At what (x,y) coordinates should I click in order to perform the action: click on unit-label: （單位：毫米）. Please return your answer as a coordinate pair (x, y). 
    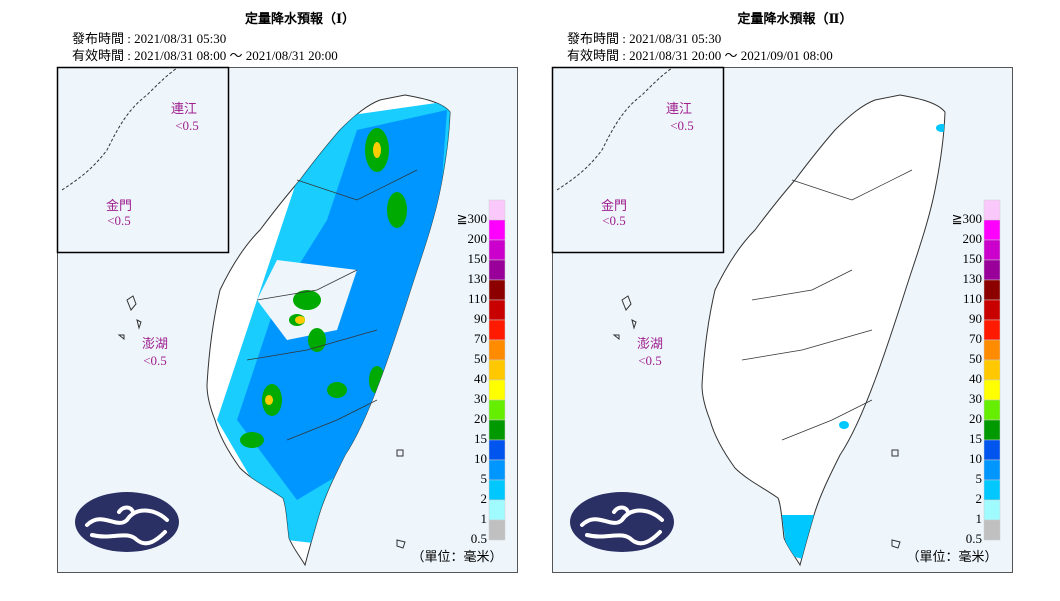
    Looking at the image, I should click on (951, 556).